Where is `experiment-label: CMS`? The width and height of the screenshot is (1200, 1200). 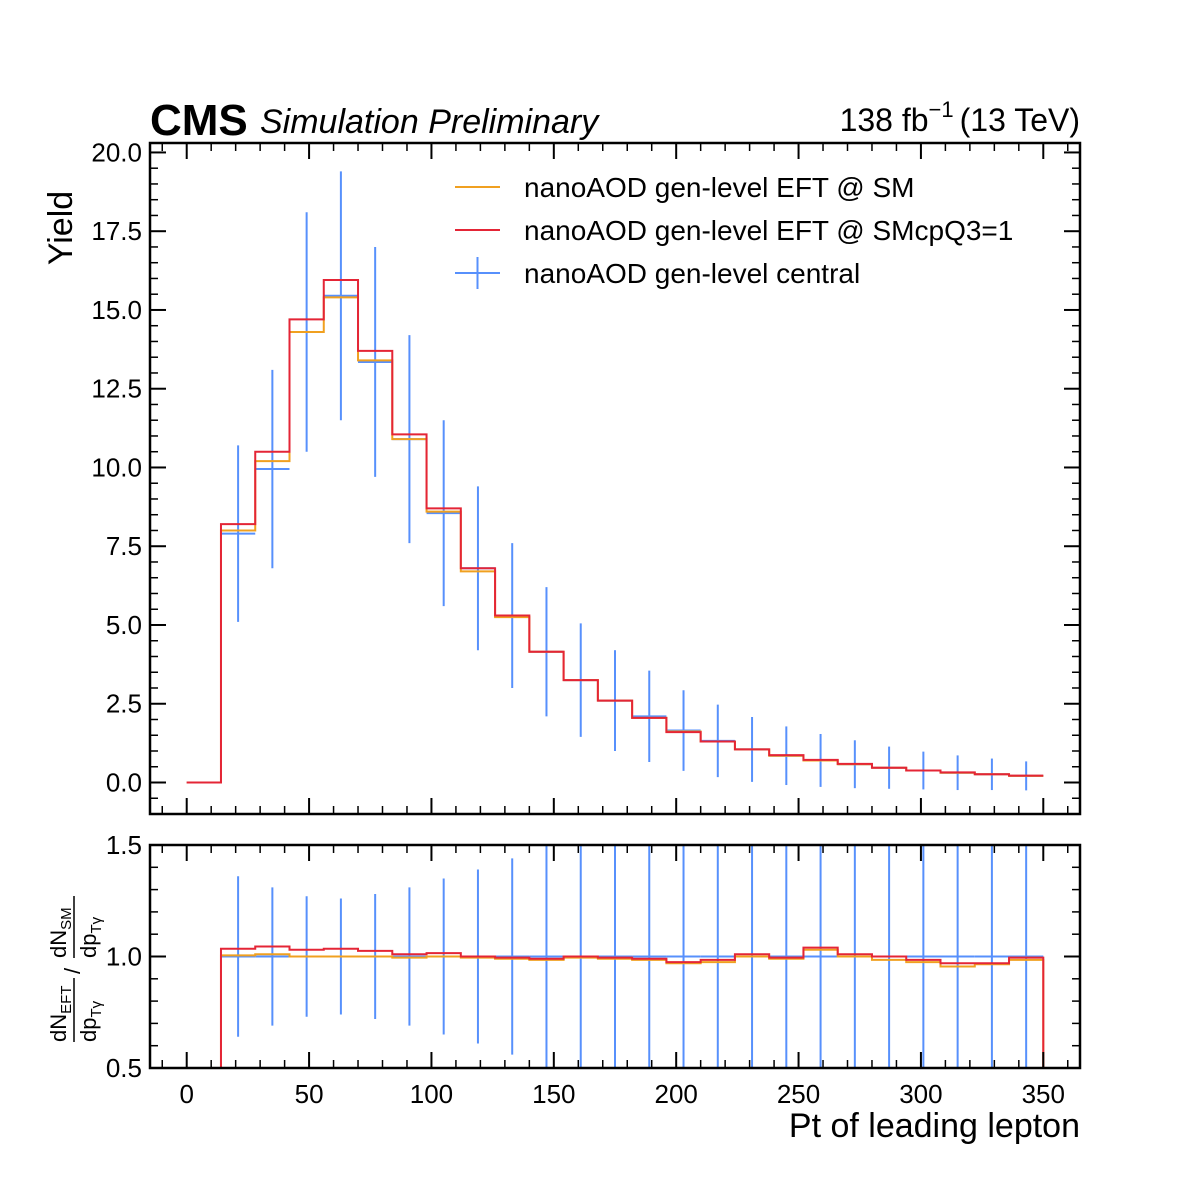 experiment-label: CMS is located at coordinates (199, 120).